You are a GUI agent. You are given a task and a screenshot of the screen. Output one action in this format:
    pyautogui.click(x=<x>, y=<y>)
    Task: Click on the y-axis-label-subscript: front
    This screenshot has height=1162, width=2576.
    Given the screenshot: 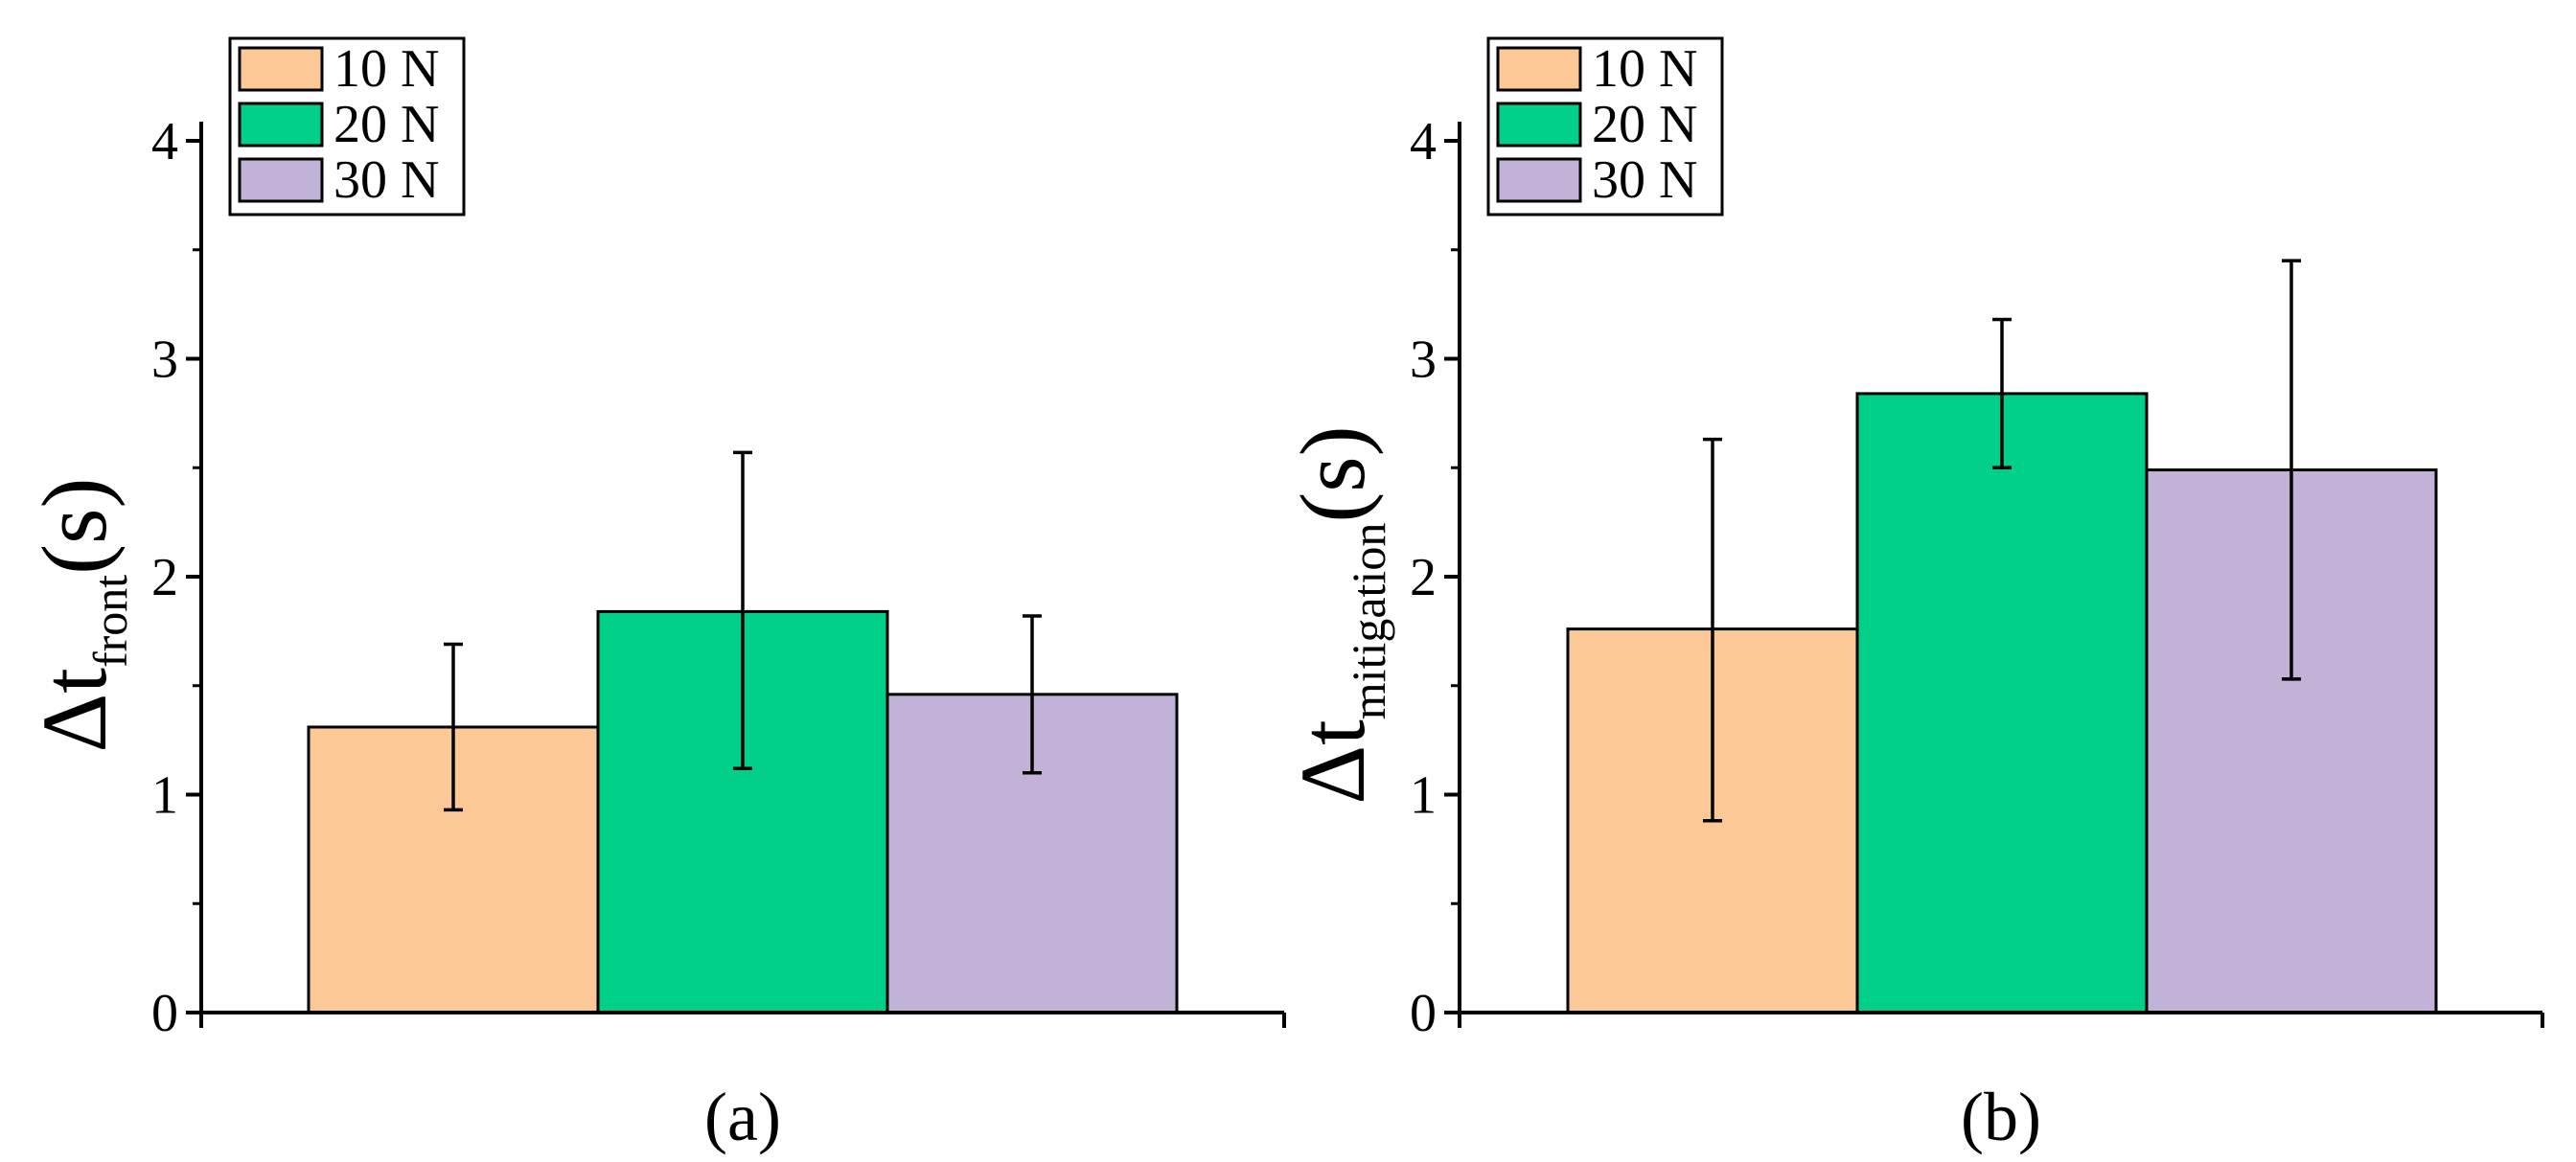 What is the action you would take?
    pyautogui.click(x=110, y=621)
    